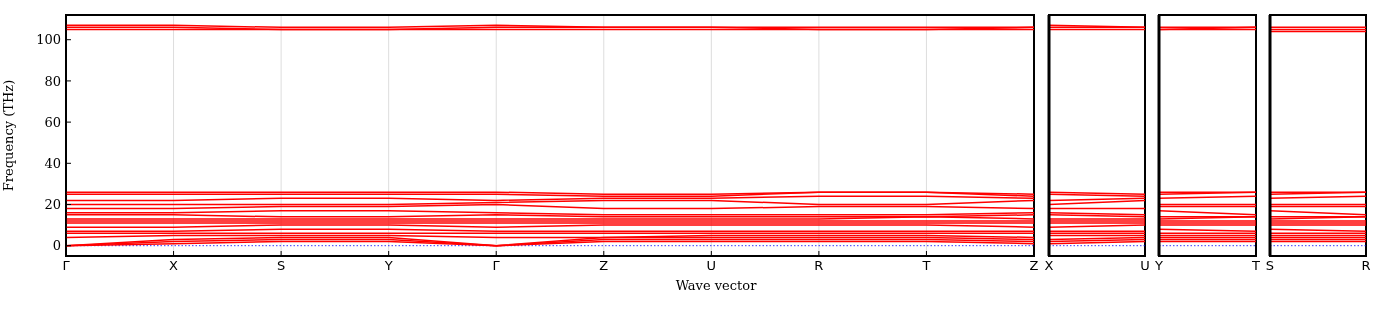 The image size is (1387, 310). What do you see at coordinates (52, 163) in the screenshot?
I see `y-tick-label: 40` at bounding box center [52, 163].